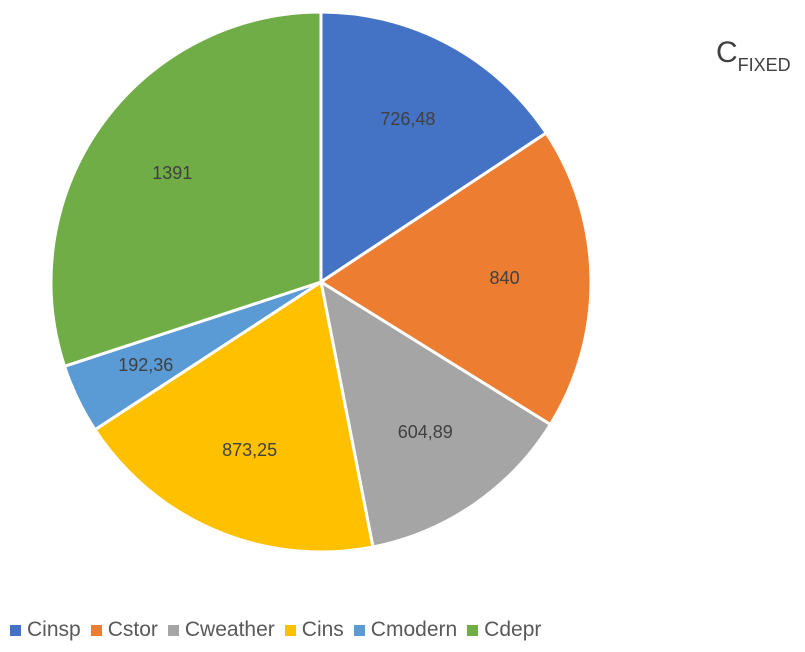 The width and height of the screenshot is (805, 652). I want to click on legend-label-cdepr: Cdepr, so click(513, 629).